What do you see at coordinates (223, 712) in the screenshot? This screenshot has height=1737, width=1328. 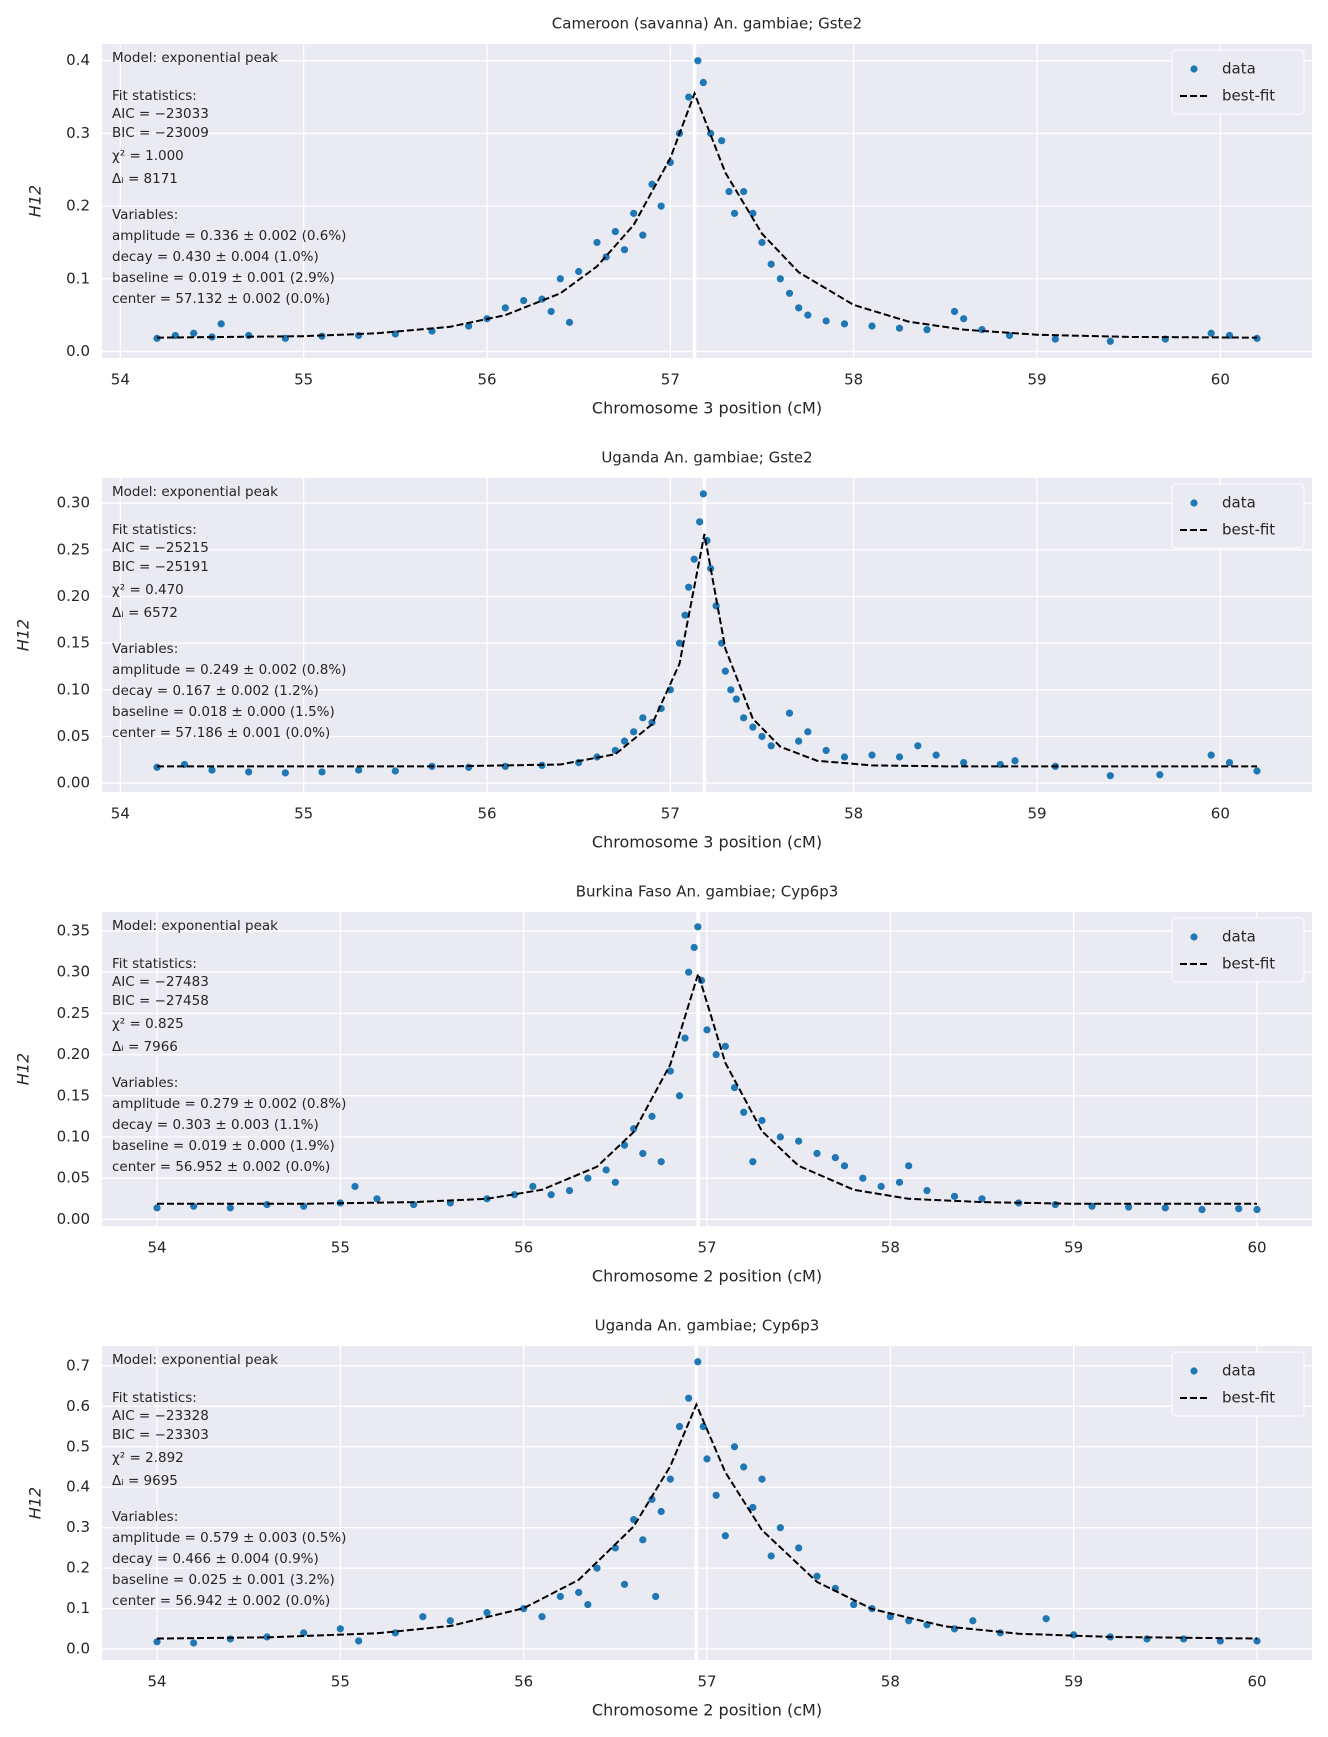 I see `annotation: baseline = 0.018 ± 0.000 (1.5%)` at bounding box center [223, 712].